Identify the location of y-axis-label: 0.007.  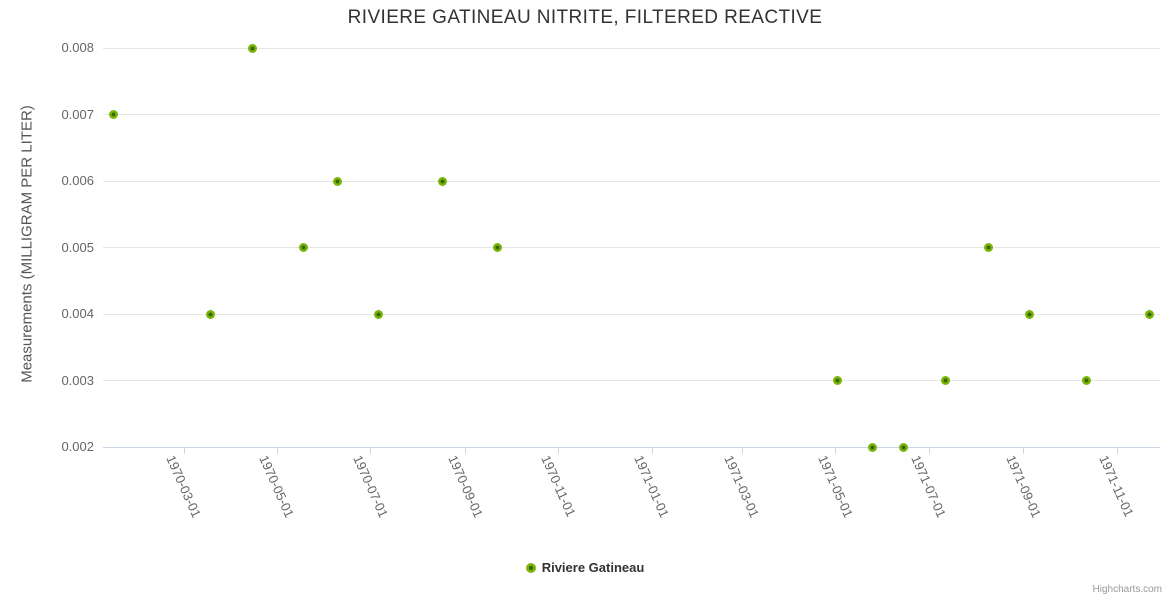
(77, 114).